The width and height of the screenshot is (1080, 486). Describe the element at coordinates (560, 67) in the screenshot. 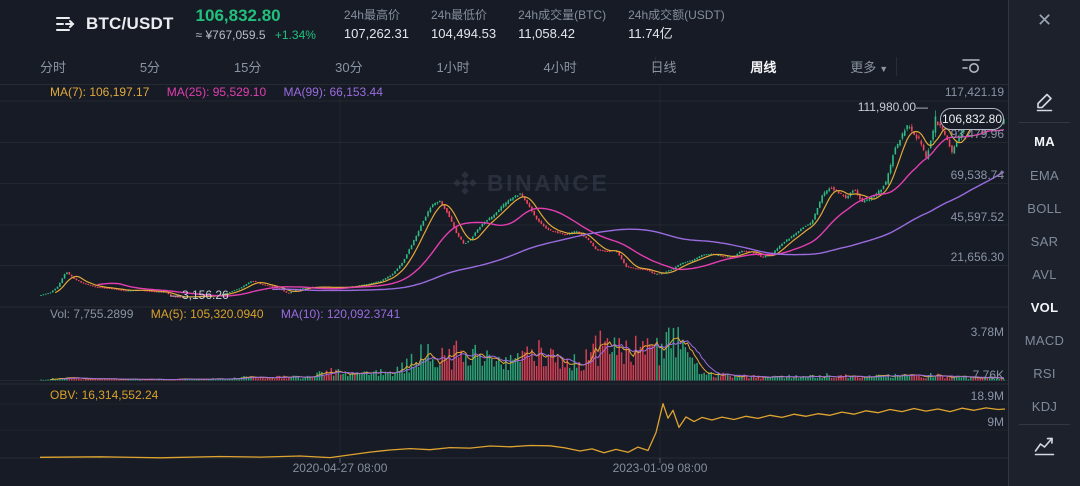

I see `tab-4h: 4小时` at that location.